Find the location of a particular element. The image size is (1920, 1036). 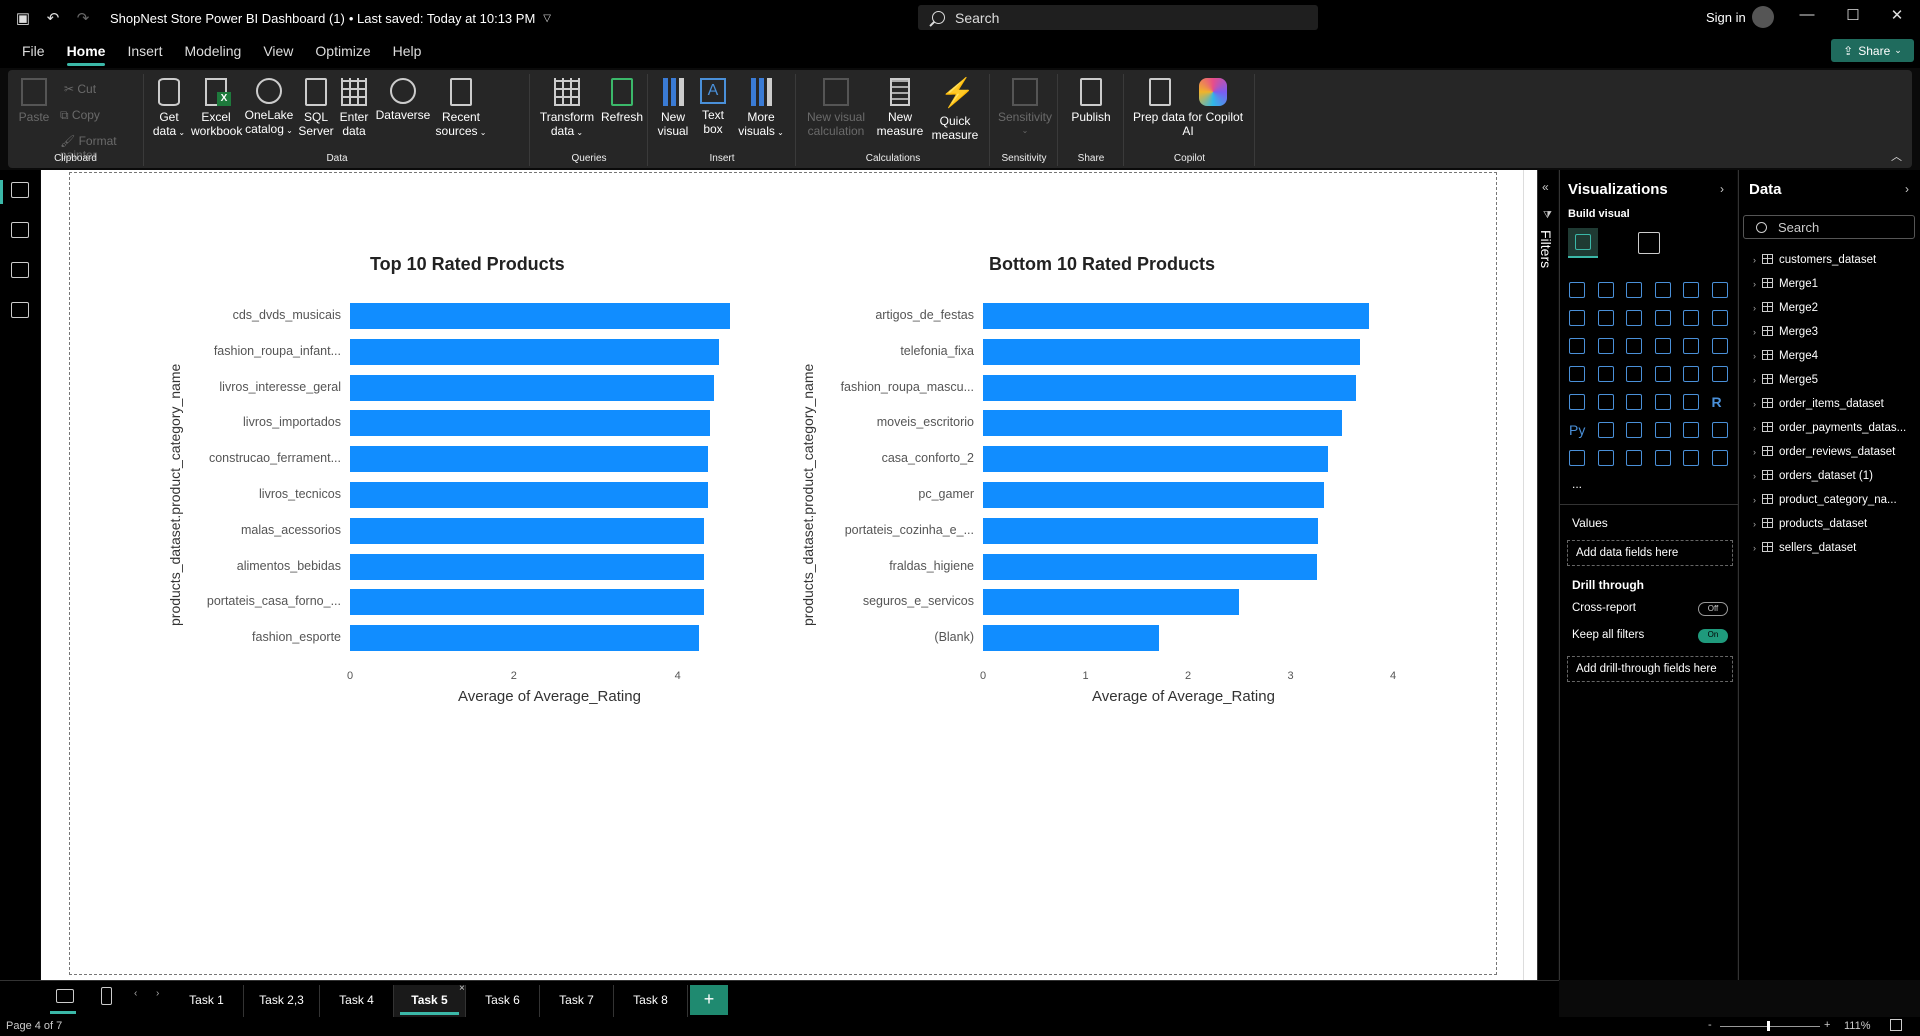

dax-query-view-icon is located at coordinates (20, 310).